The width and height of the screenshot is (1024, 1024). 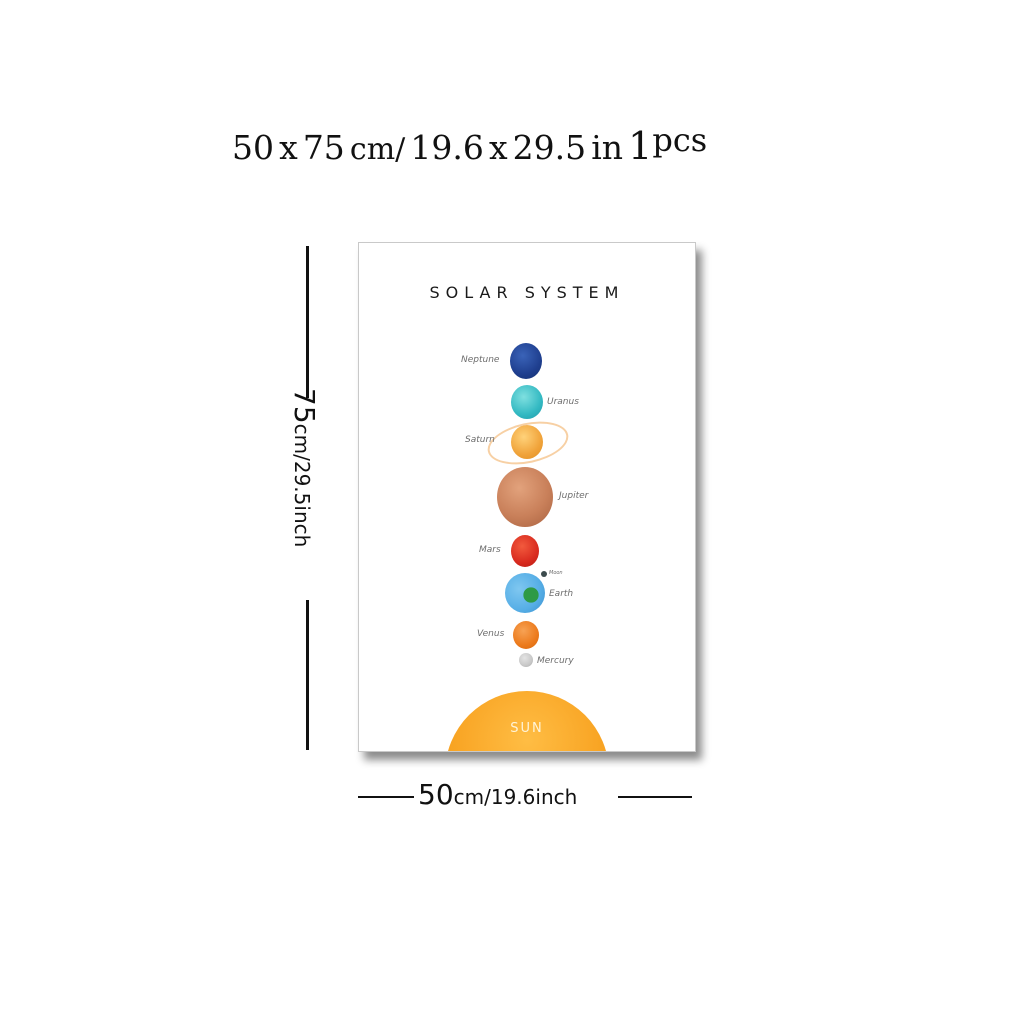 I want to click on headline-cm-unit: cm/, so click(x=377, y=149).